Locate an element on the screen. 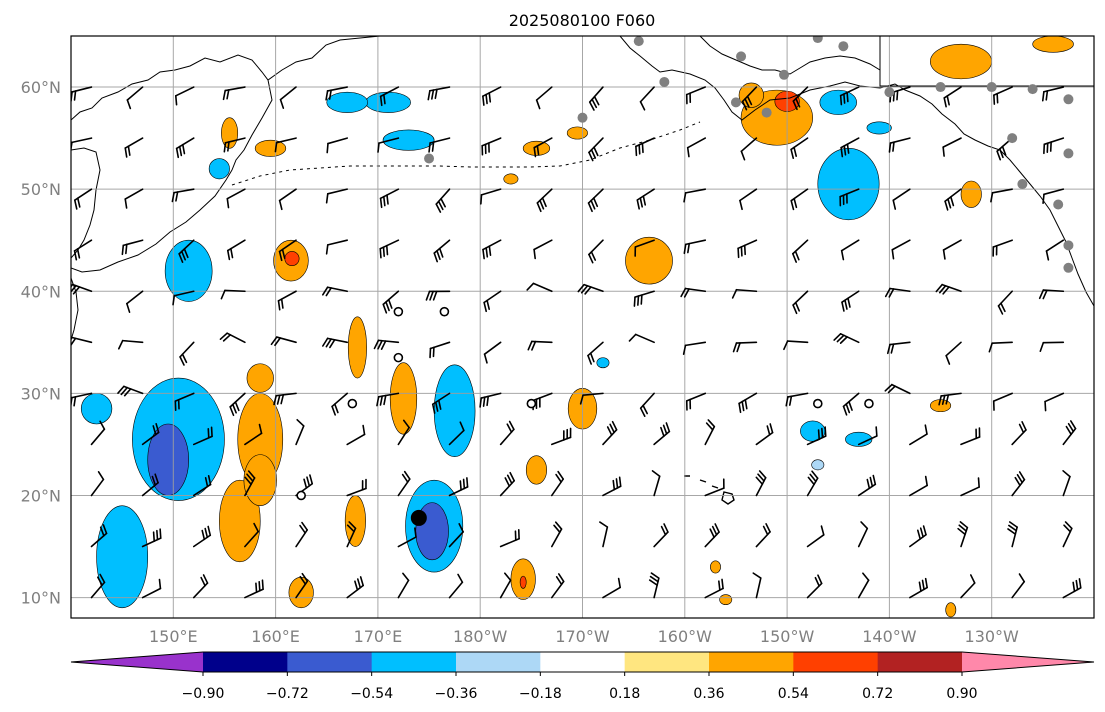 The image size is (1105, 712). coastline-aleutians is located at coordinates (466, 153).